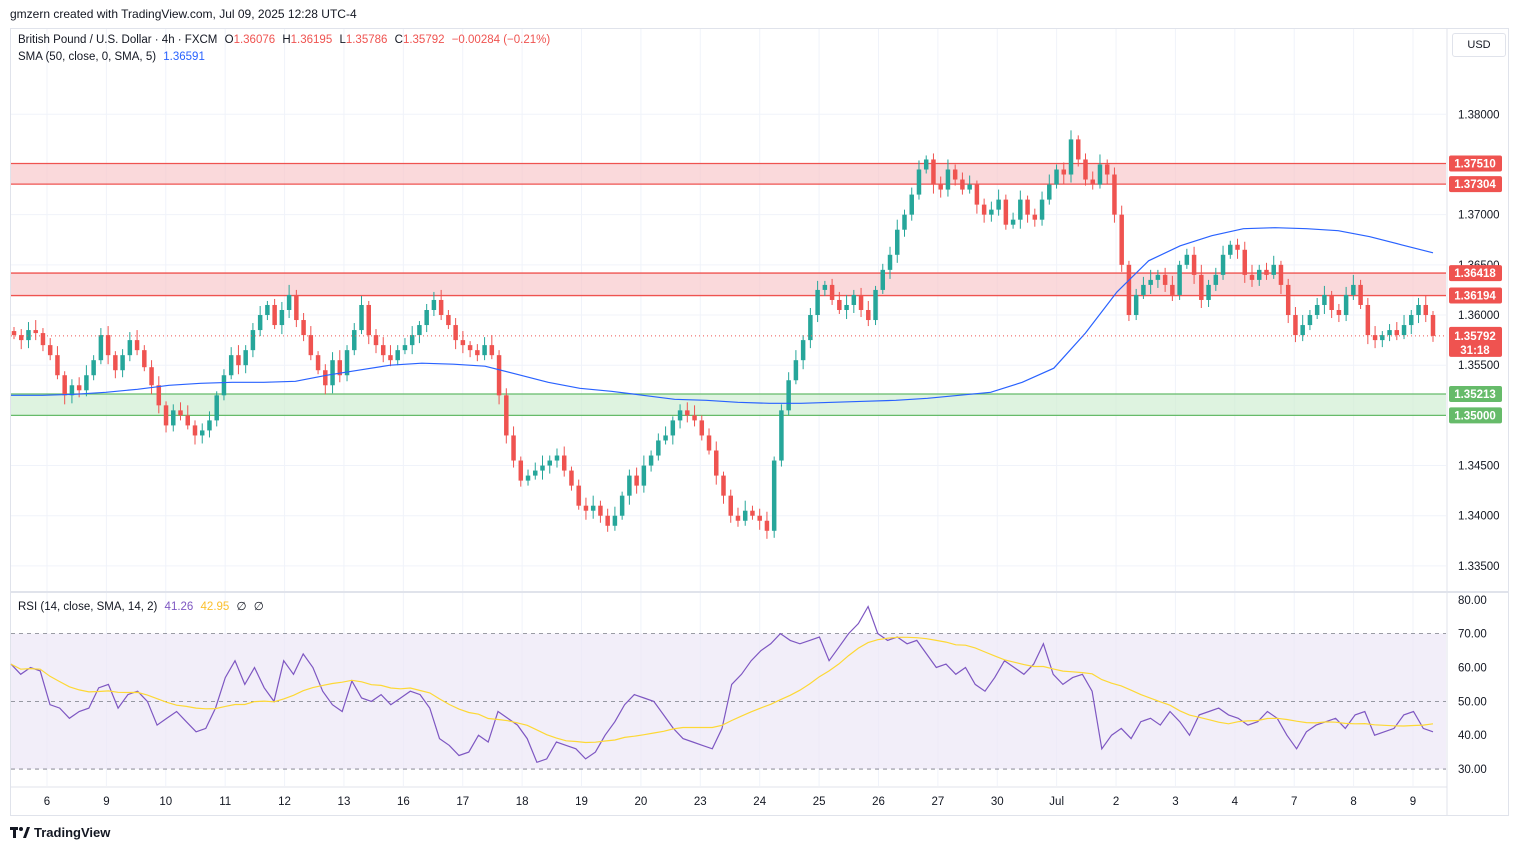  I want to click on x-tick-label: 13, so click(344, 802).